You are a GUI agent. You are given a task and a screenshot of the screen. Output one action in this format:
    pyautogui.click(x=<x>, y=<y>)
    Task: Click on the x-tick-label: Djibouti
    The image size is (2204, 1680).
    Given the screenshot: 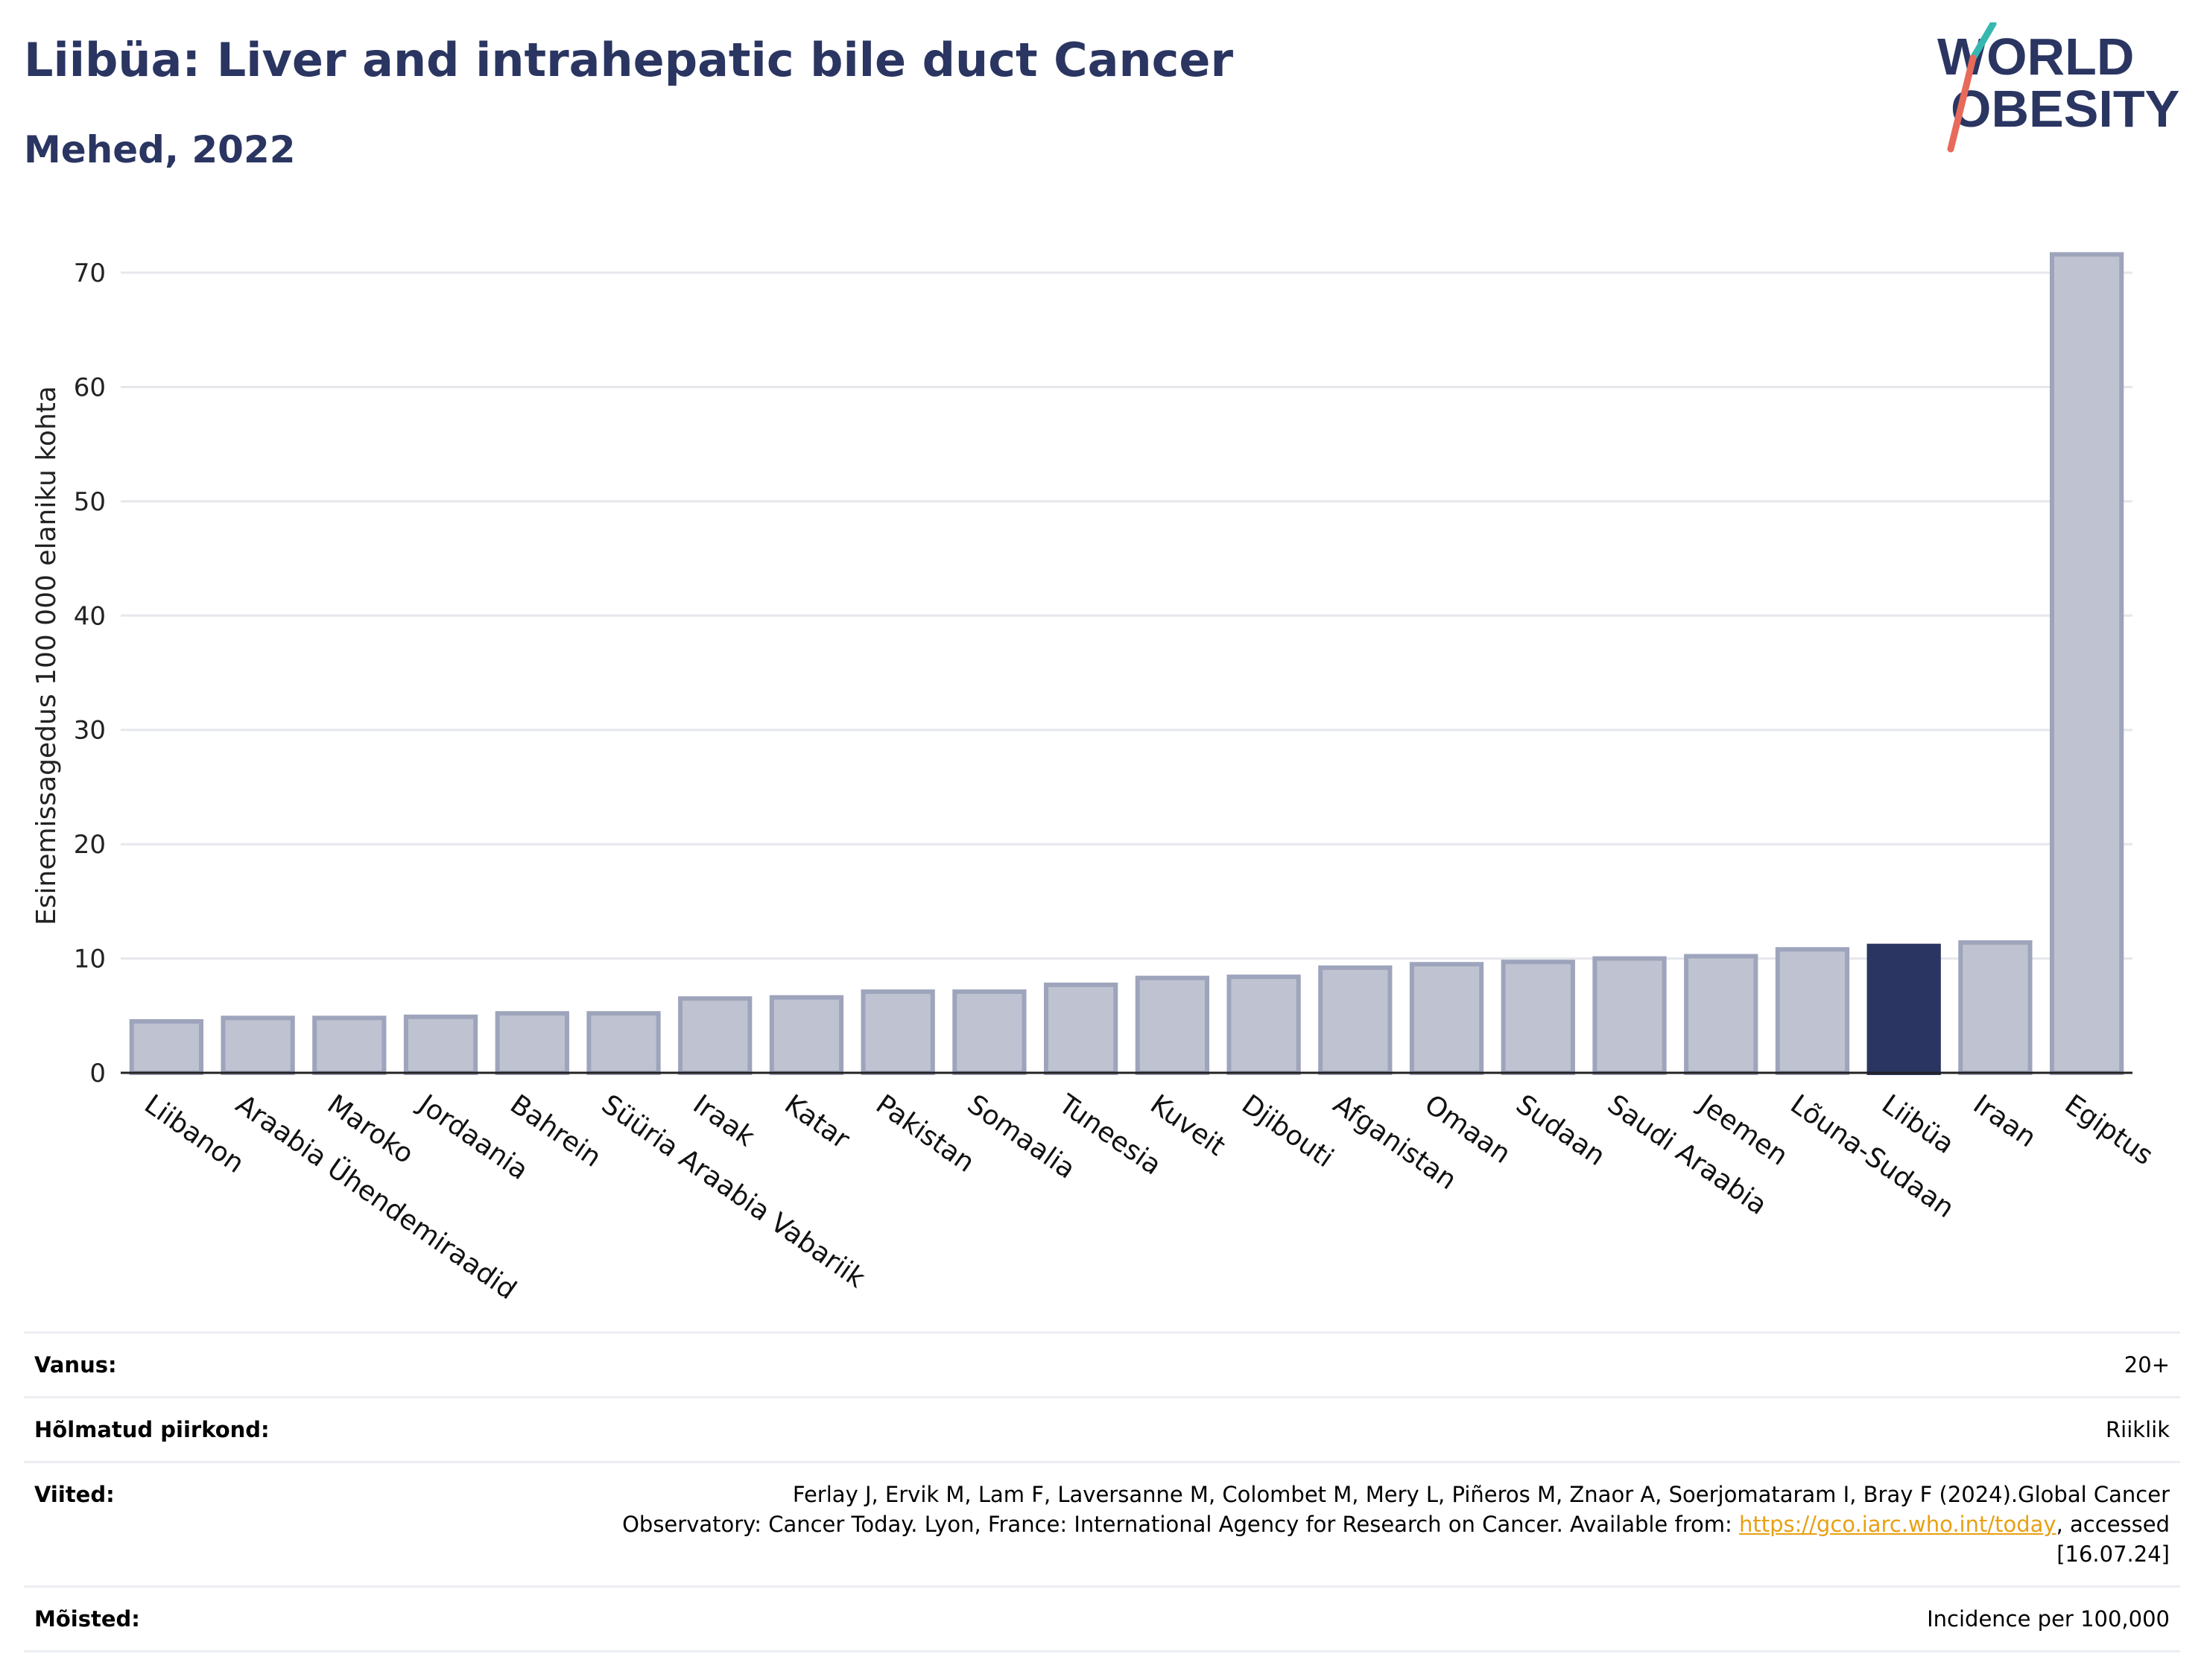 What is the action you would take?
    pyautogui.click(x=1287, y=1131)
    